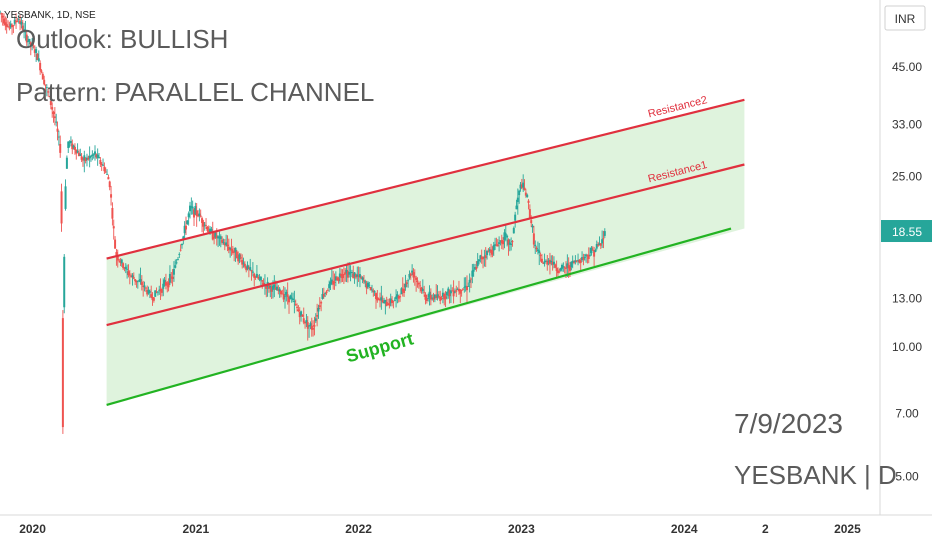 The width and height of the screenshot is (932, 550). What do you see at coordinates (907, 67) in the screenshot?
I see `y-tick-label: 45.00` at bounding box center [907, 67].